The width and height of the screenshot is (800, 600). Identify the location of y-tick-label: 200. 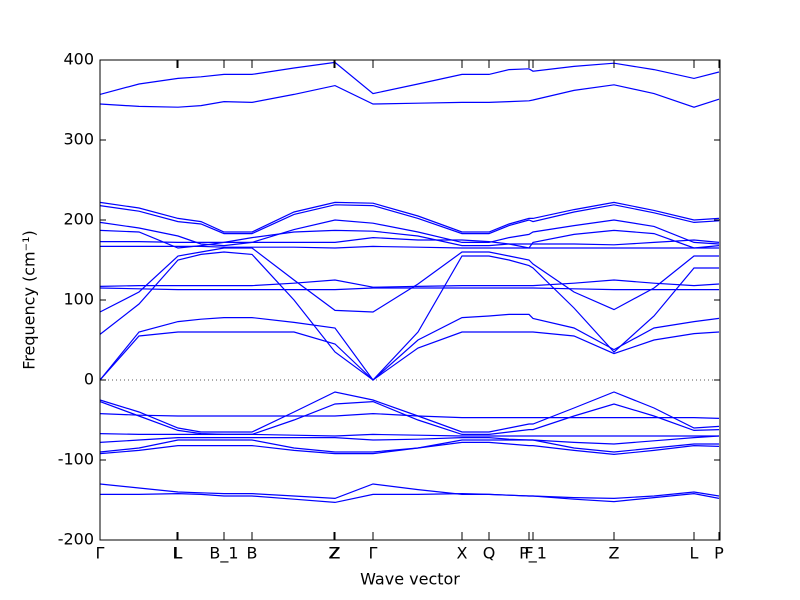
(78, 219).